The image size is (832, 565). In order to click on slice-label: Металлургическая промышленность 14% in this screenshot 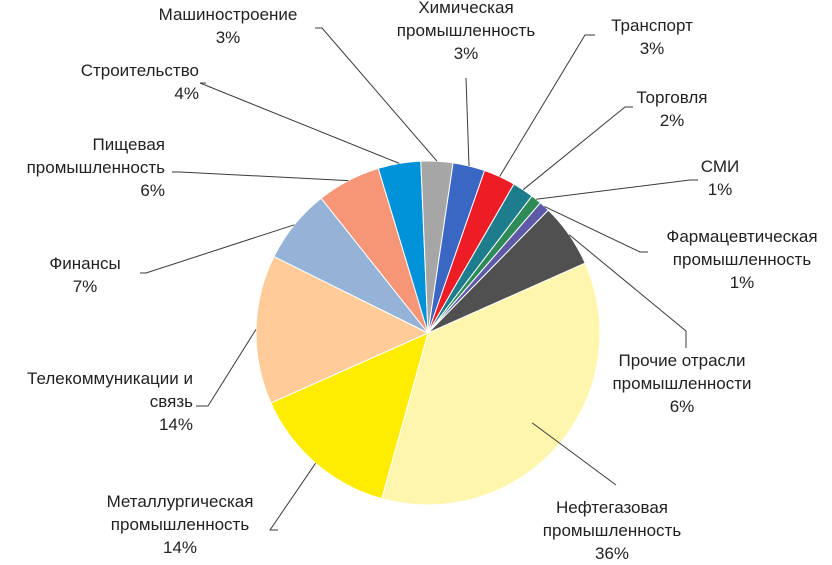, I will do `click(180, 524)`.